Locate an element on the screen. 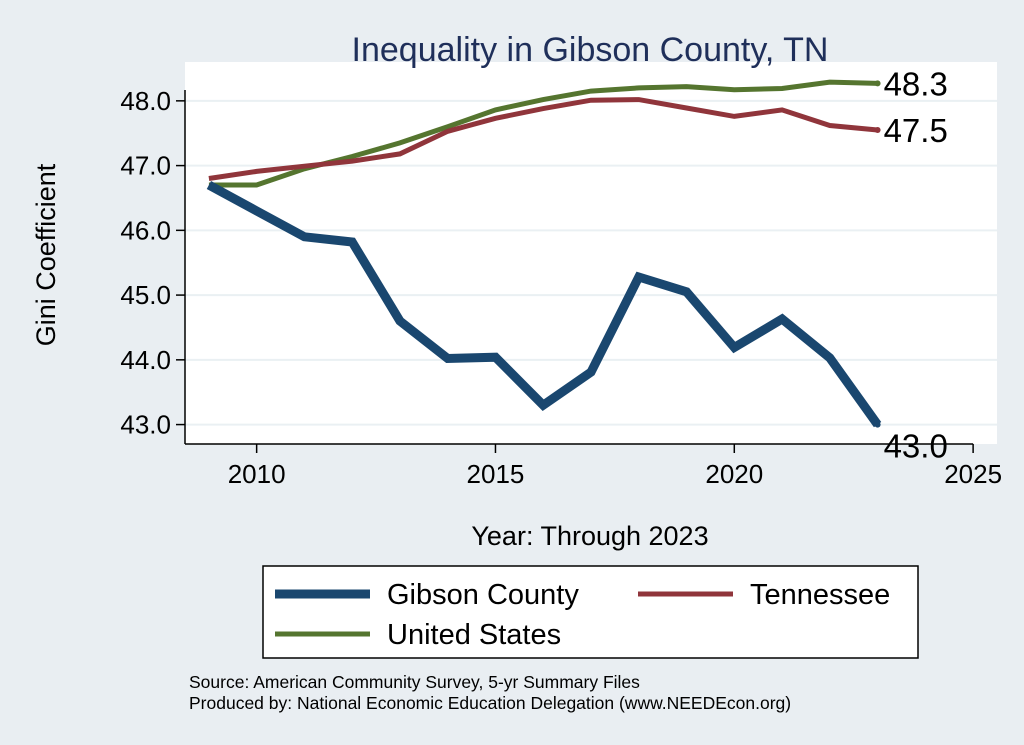 The image size is (1024, 745). legend-label: Gibson County is located at coordinates (483, 595).